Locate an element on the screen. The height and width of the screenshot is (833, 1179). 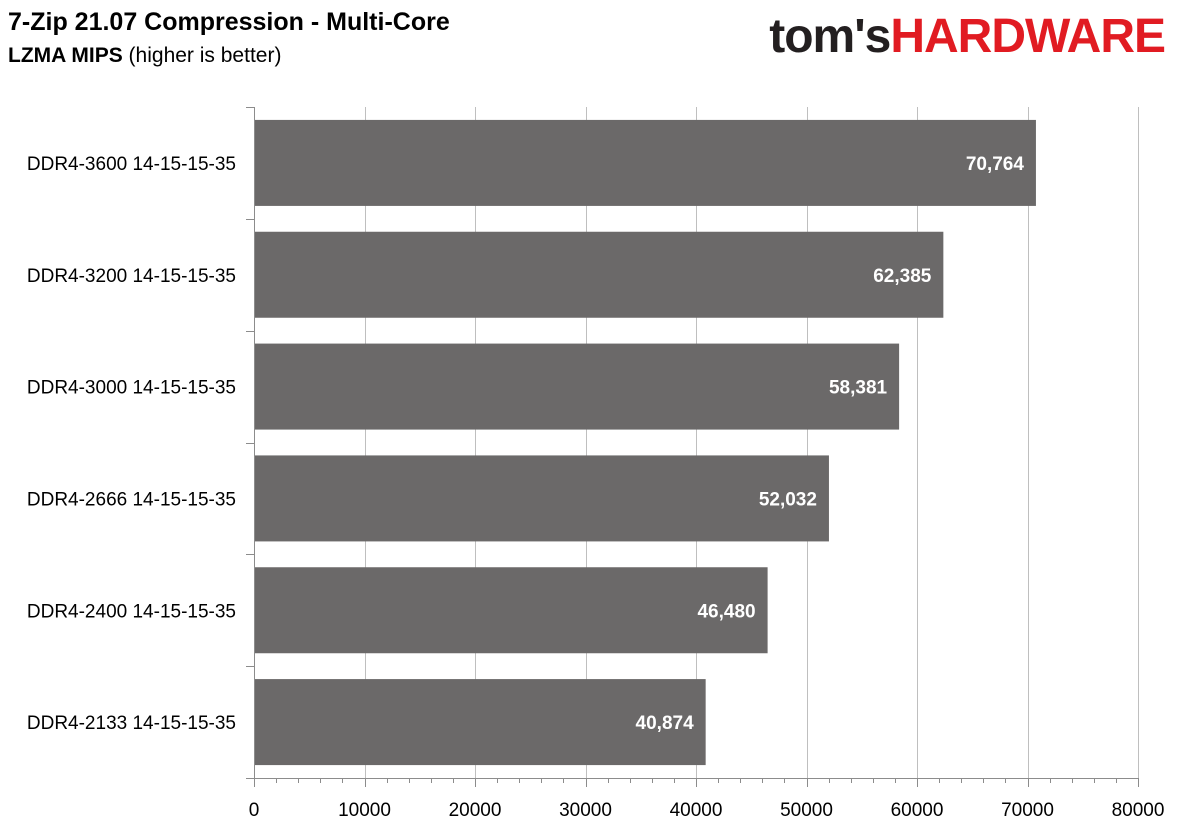
x-tick-label: 40000 is located at coordinates (696, 810).